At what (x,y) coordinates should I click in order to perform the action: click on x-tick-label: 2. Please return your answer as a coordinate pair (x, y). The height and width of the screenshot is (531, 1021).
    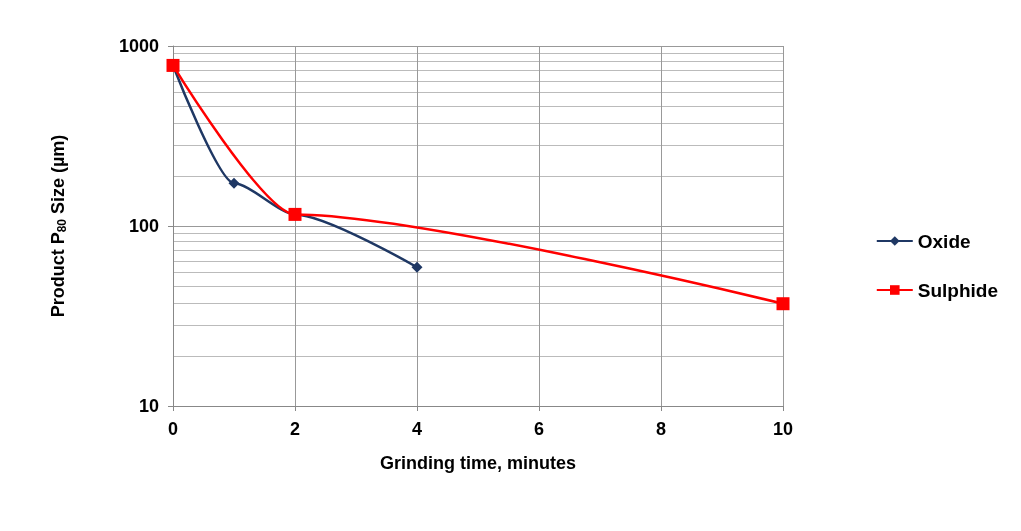
    Looking at the image, I should click on (295, 429).